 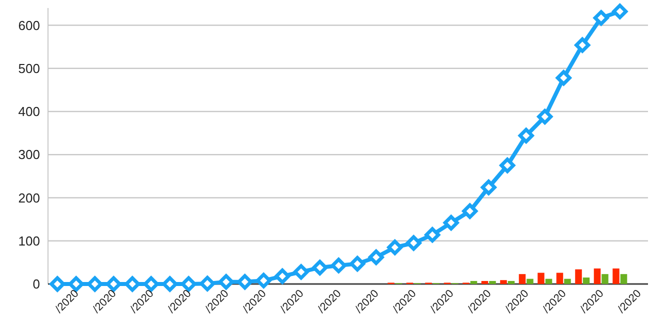 What do you see at coordinates (29, 198) in the screenshot?
I see `y-tick-label: 200` at bounding box center [29, 198].